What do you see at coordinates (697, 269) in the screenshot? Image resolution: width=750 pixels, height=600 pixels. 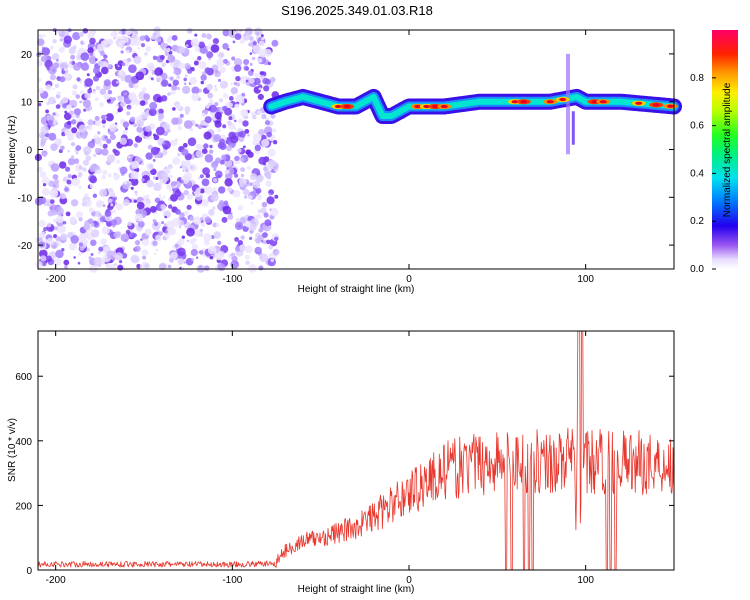 I see `colorbar-tick-label: 0.0` at bounding box center [697, 269].